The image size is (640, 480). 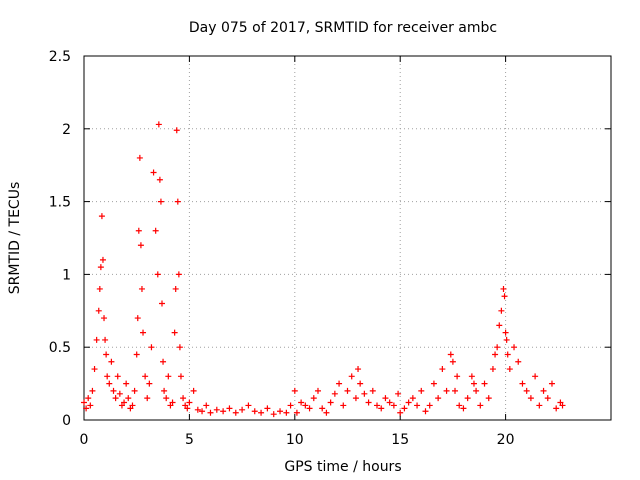 What do you see at coordinates (400, 440) in the screenshot?
I see `x-tick-label: 15` at bounding box center [400, 440].